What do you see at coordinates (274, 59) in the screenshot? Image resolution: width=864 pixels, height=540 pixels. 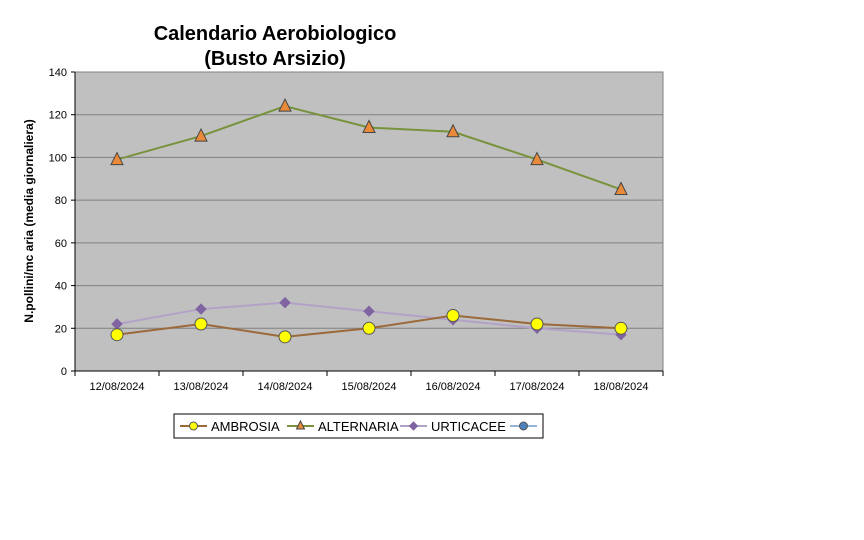 I see `chart-title-line-2: (Busto Arsizio)` at bounding box center [274, 59].